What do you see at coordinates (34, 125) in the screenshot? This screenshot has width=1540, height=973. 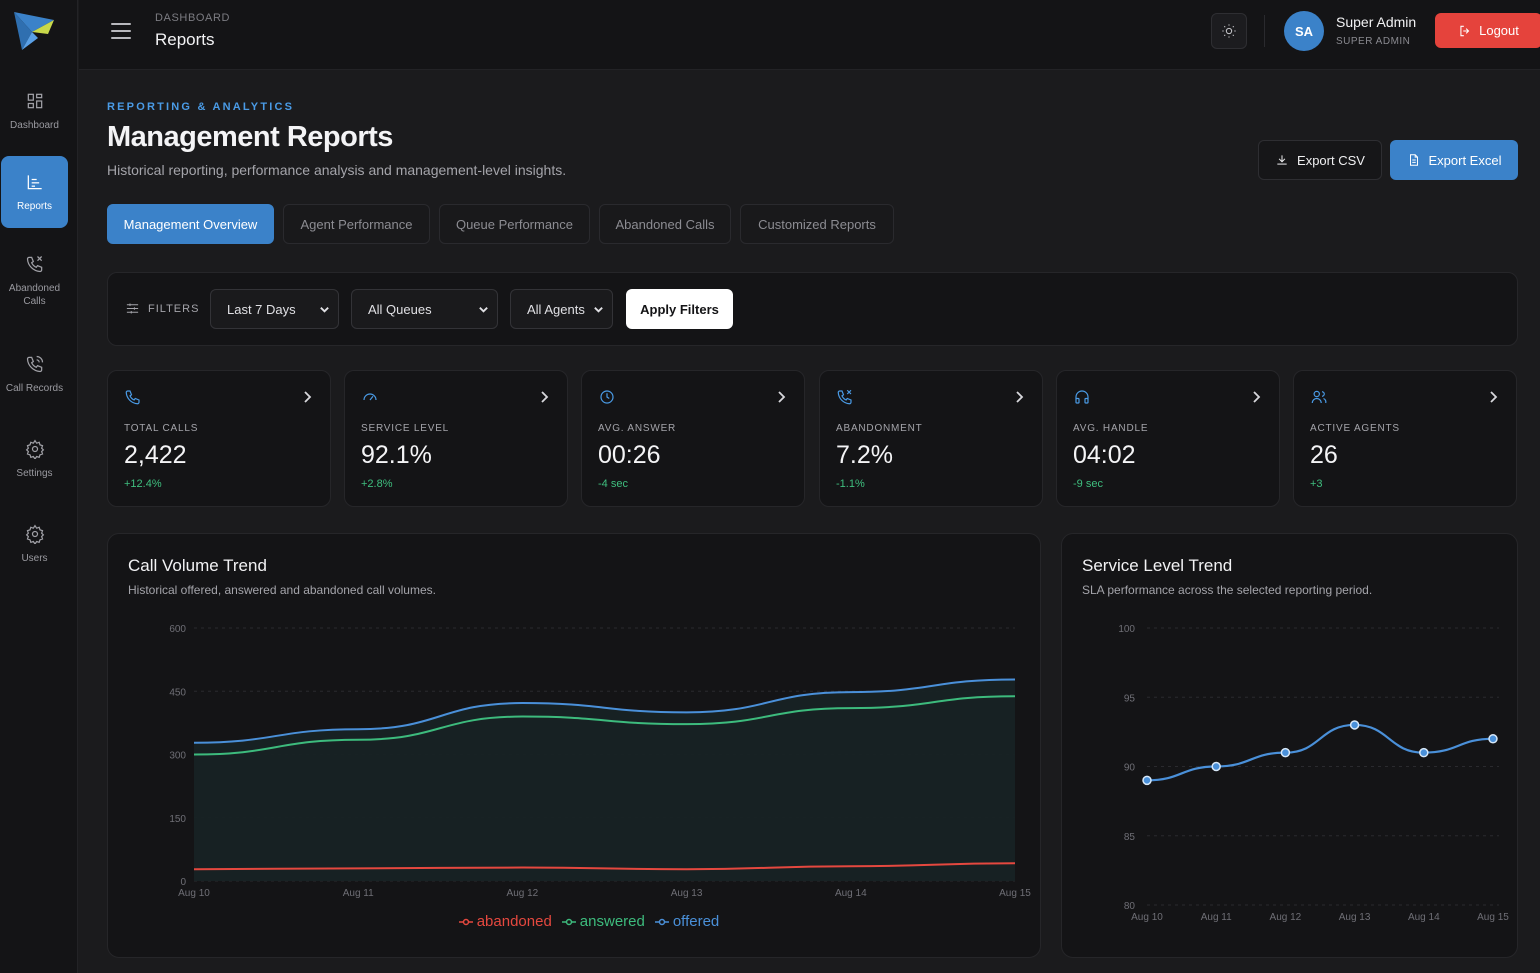 I see `sidebar-item-label: Dashboard` at bounding box center [34, 125].